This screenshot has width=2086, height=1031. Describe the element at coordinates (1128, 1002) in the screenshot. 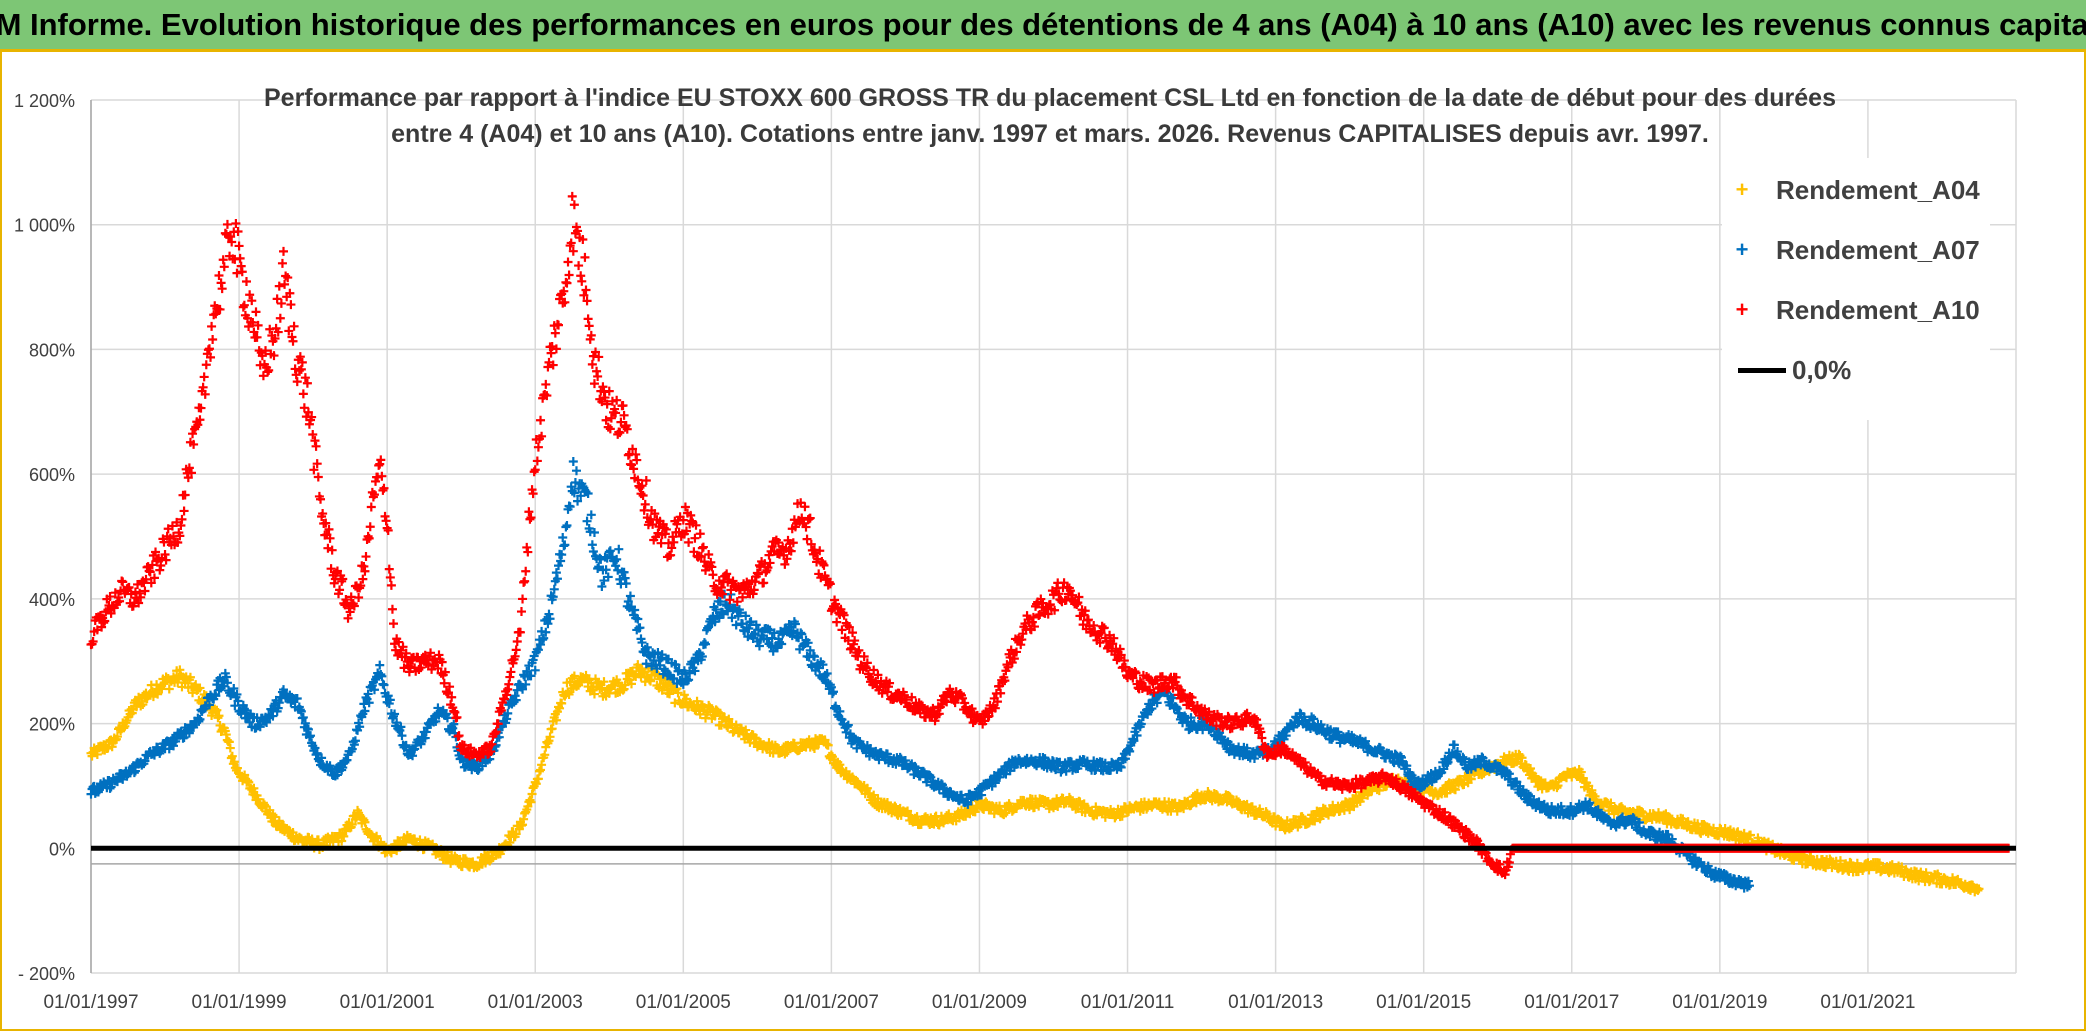

I see `x-tick-label: 01/01/2011` at that location.